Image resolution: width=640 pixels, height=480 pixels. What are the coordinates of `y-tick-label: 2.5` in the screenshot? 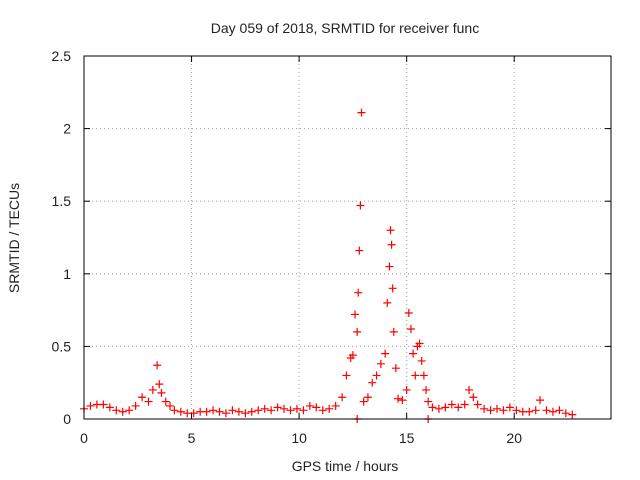 It's located at (62, 56).